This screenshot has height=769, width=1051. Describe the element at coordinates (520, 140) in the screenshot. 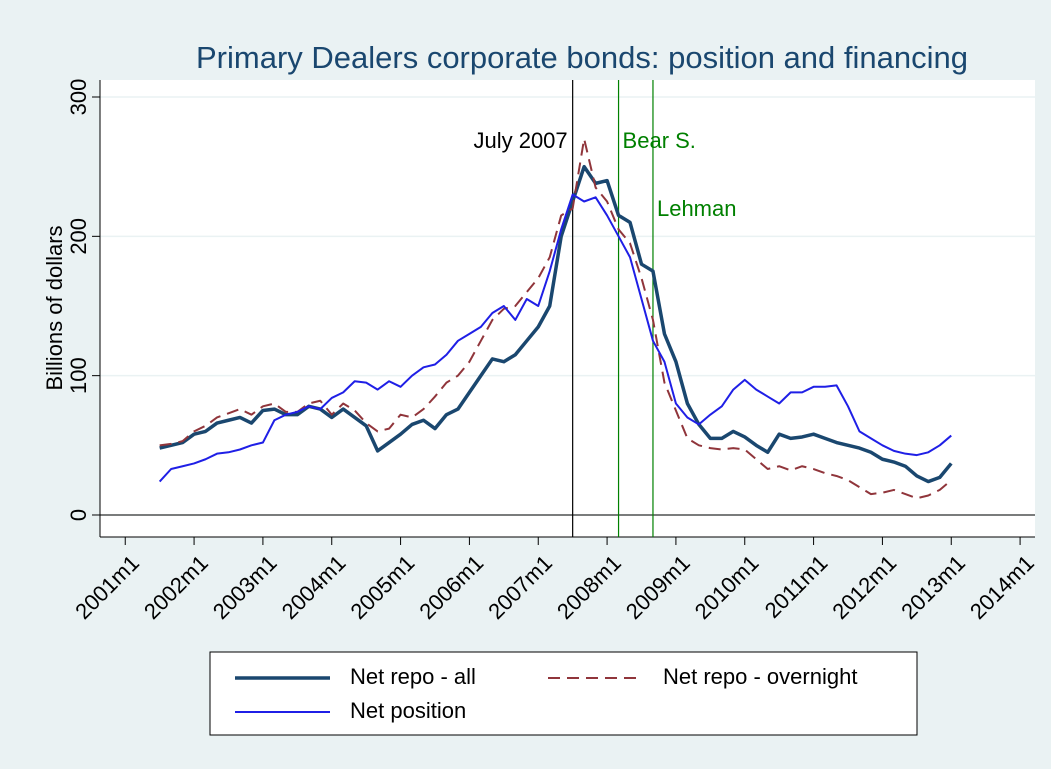

I see `event-label: July 2007` at that location.